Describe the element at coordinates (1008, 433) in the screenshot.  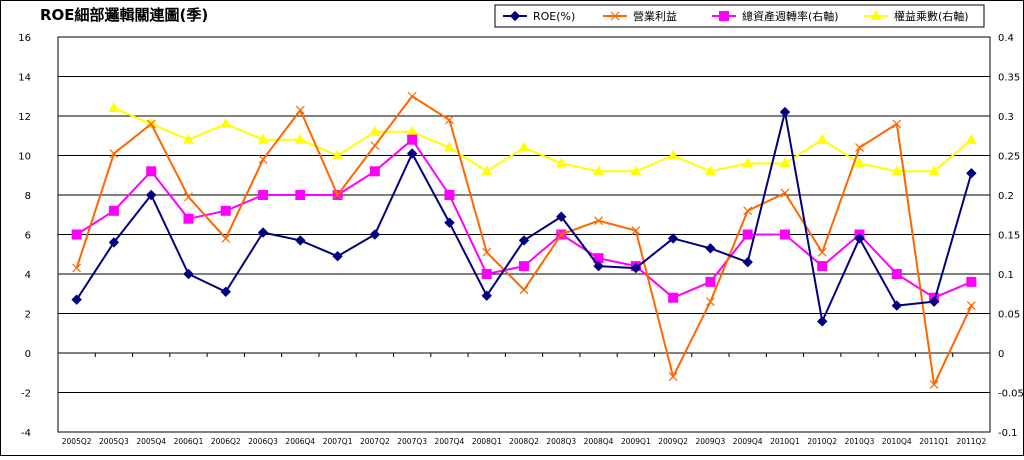
I see `y-right-tick-label: -0.1` at that location.